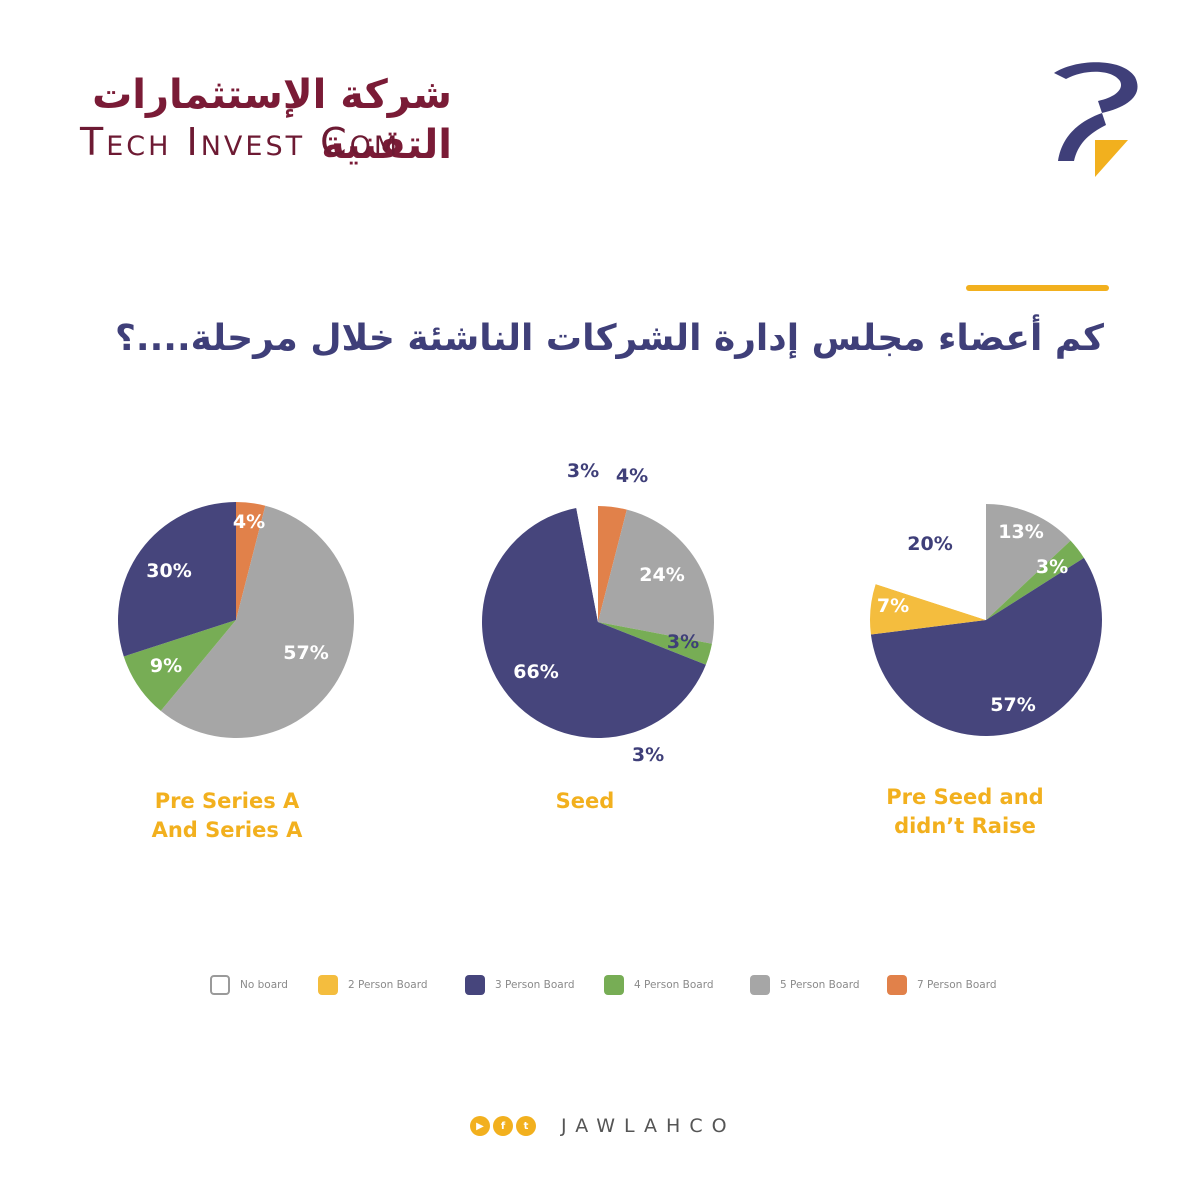  Describe the element at coordinates (535, 985) in the screenshot. I see `legend-label: 3 Person Board` at that location.